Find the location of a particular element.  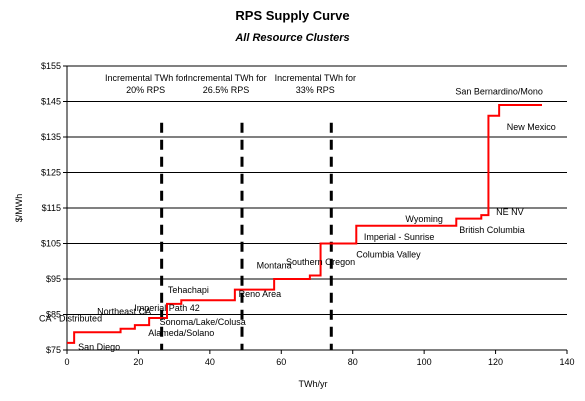

rps-target-label: 26.5% RPS is located at coordinates (226, 90).